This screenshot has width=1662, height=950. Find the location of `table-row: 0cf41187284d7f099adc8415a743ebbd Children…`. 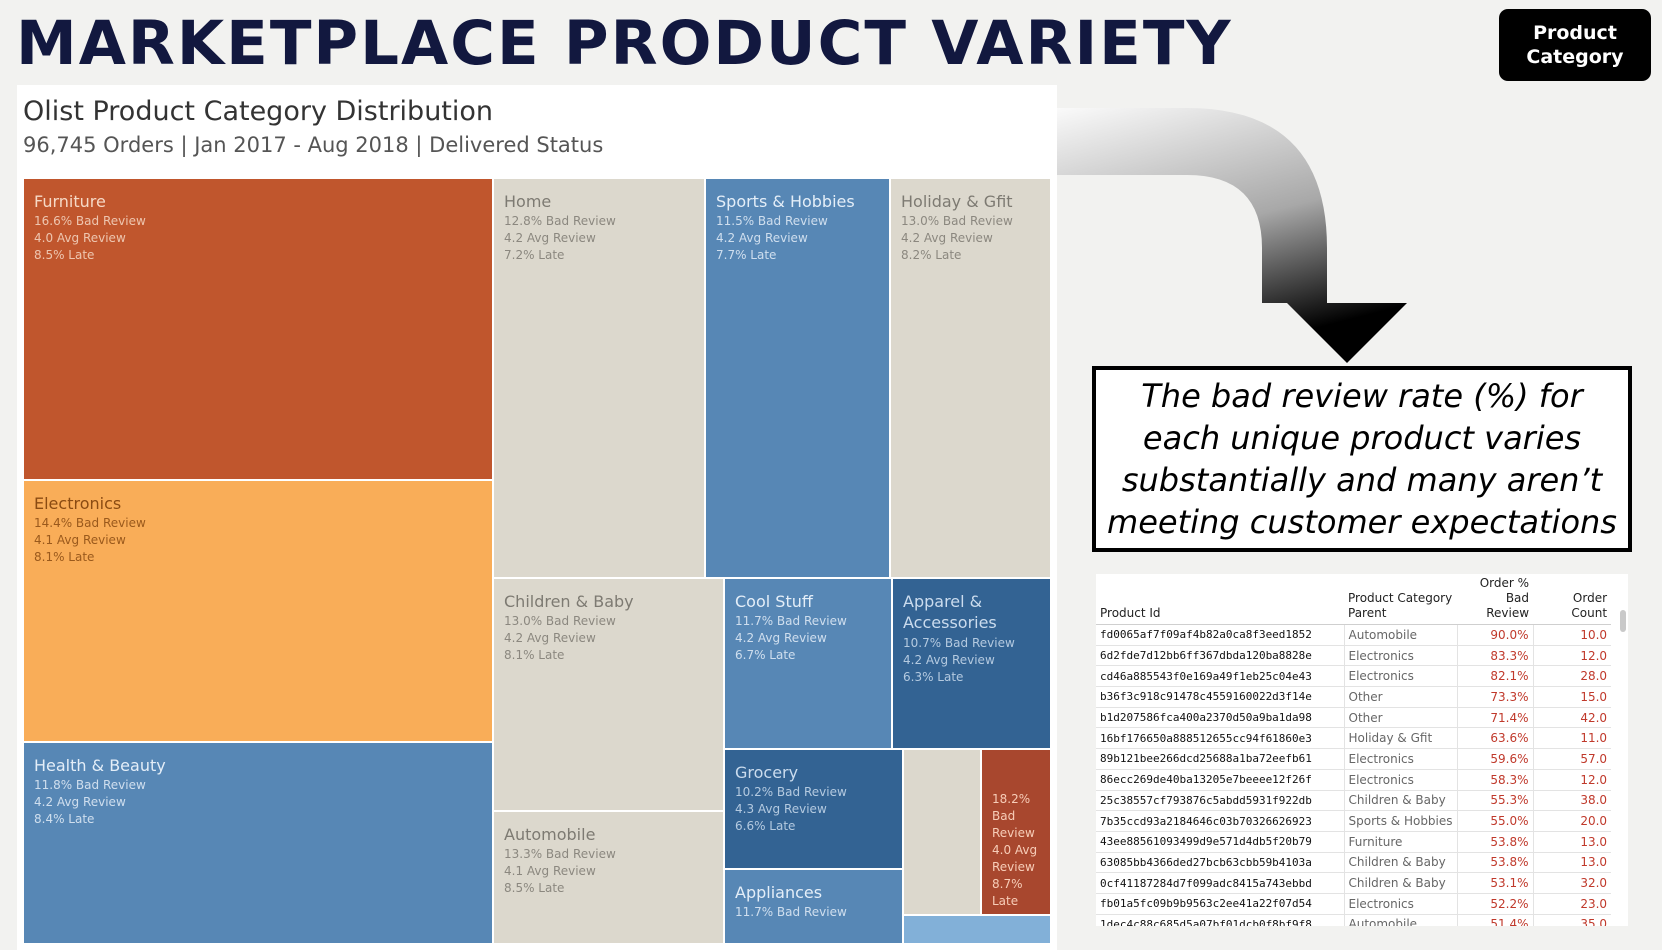

table-row: 0cf41187284d7f099adc8415a743ebbd Children… is located at coordinates (1354, 883).